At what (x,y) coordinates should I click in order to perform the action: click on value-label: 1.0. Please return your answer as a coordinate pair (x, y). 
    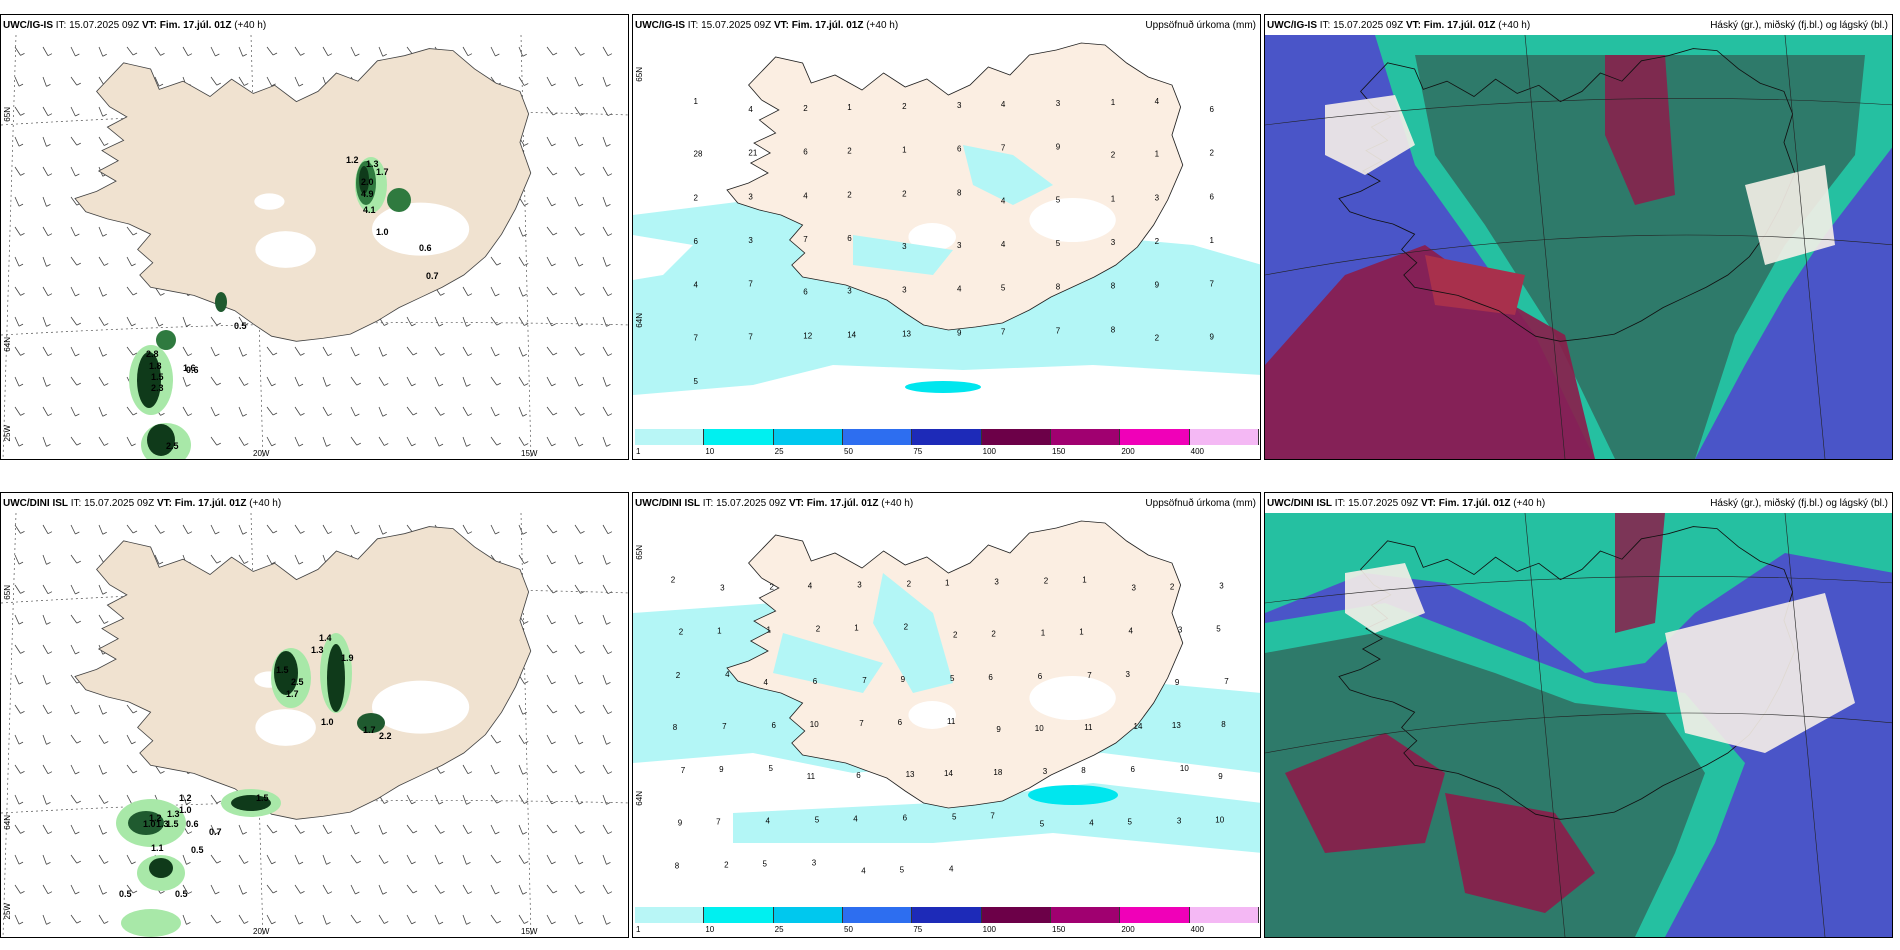
    Looking at the image, I should click on (185, 810).